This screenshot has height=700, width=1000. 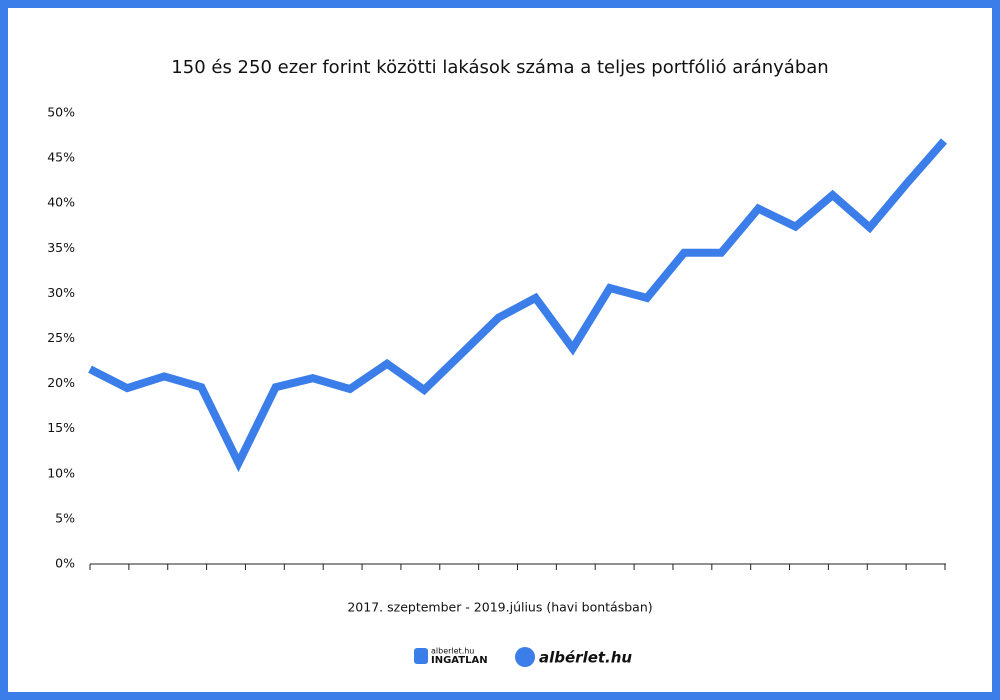 What do you see at coordinates (61, 337) in the screenshot?
I see `y-tick-label: 25%` at bounding box center [61, 337].